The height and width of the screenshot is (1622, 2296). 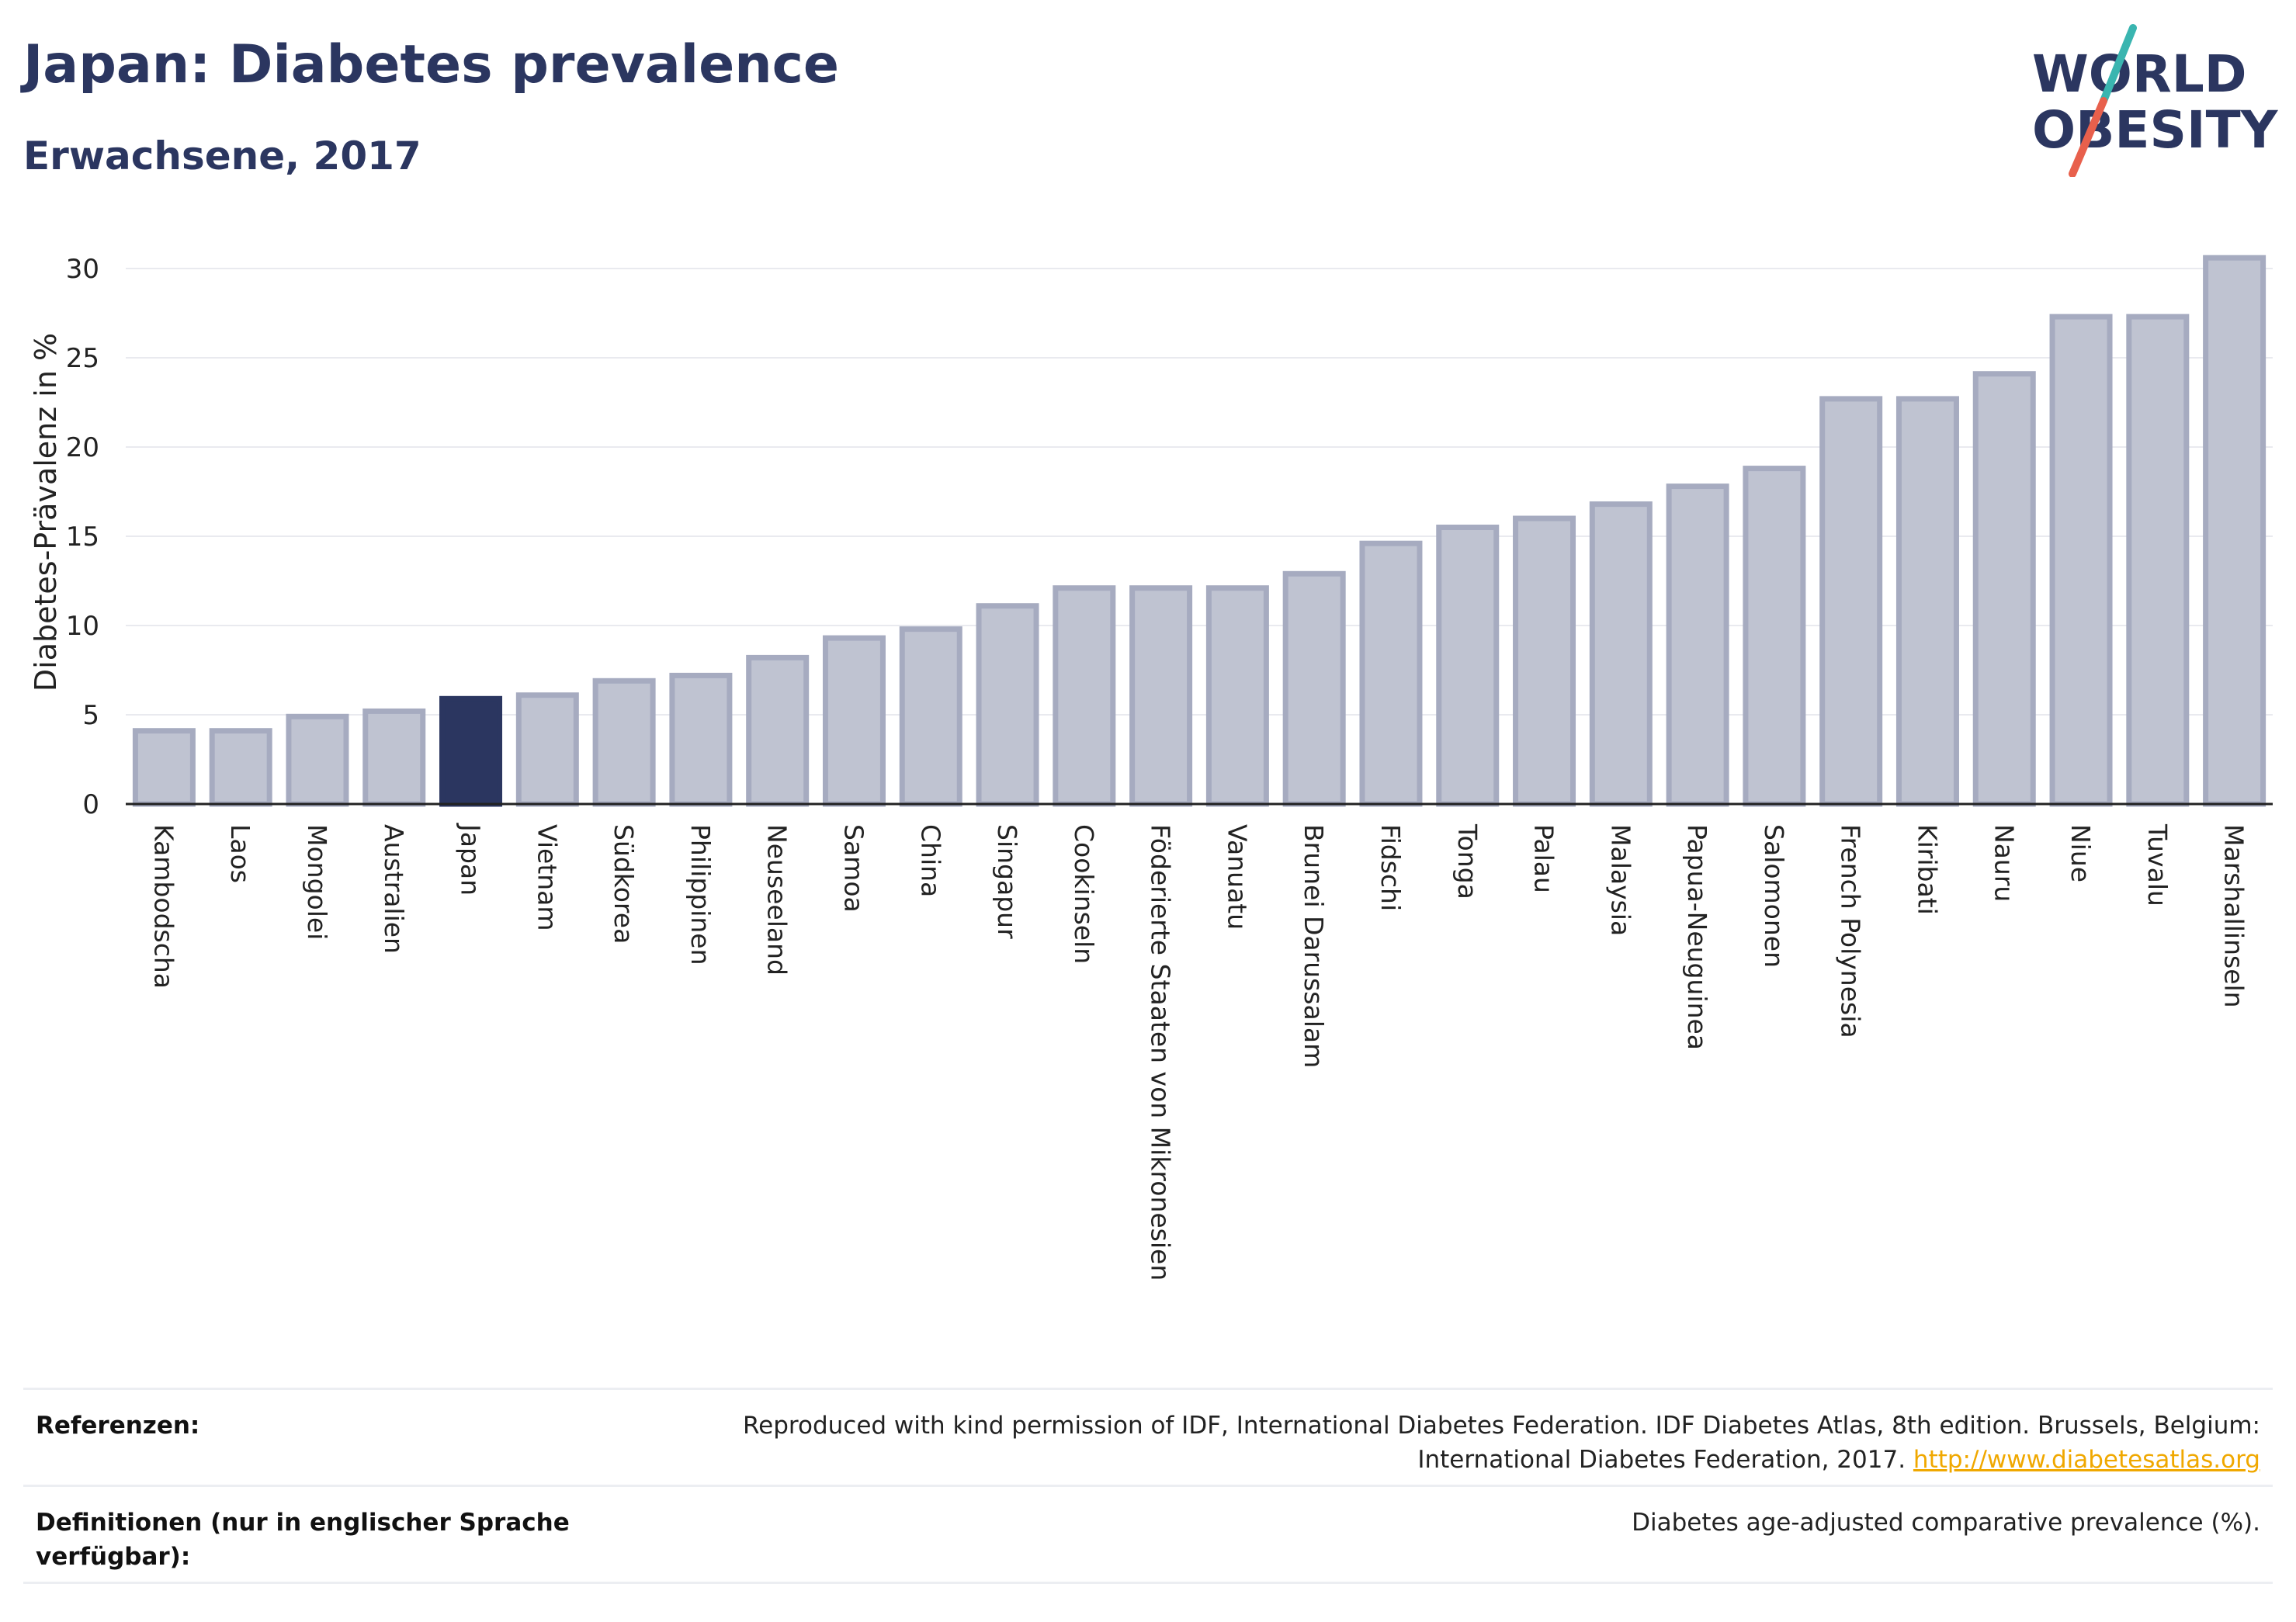 What do you see at coordinates (471, 859) in the screenshot?
I see `x-tick-label: Japan` at bounding box center [471, 859].